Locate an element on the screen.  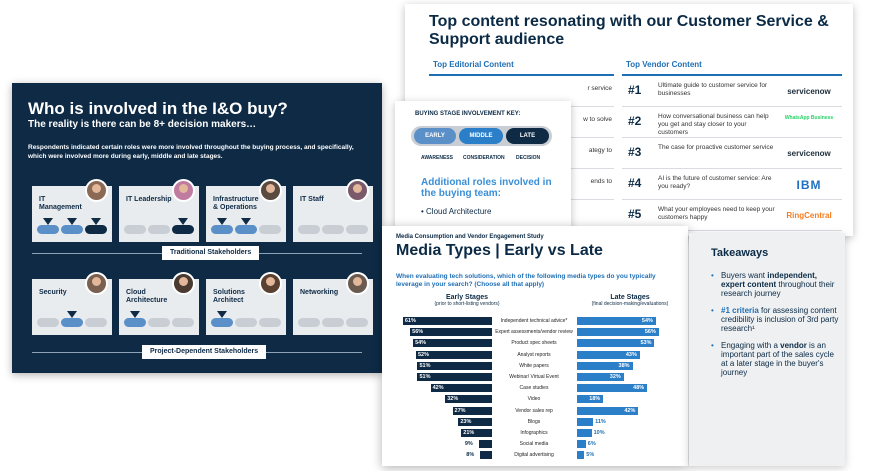
category-label: Webinar/ Virtual Event is located at coordinates (534, 377).